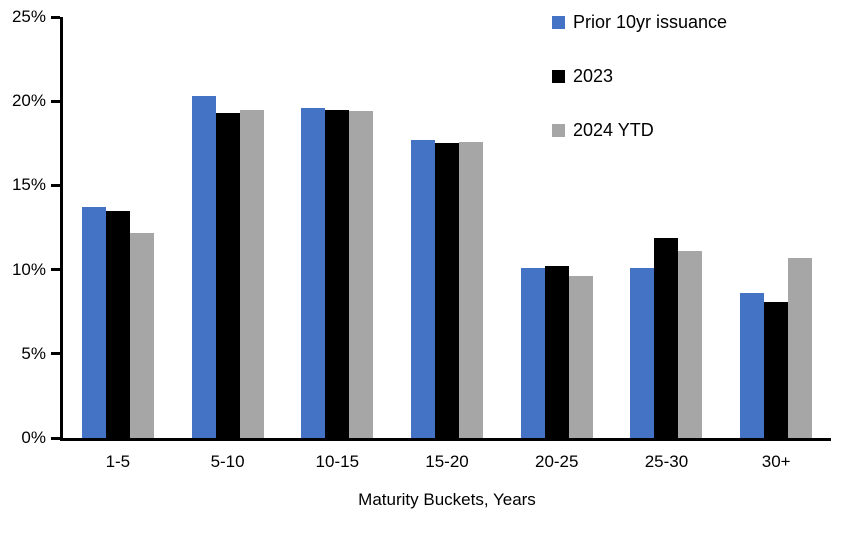 Image resolution: width=852 pixels, height=534 pixels. Describe the element at coordinates (337, 461) in the screenshot. I see `x-axis-category-label: 10-15` at that location.